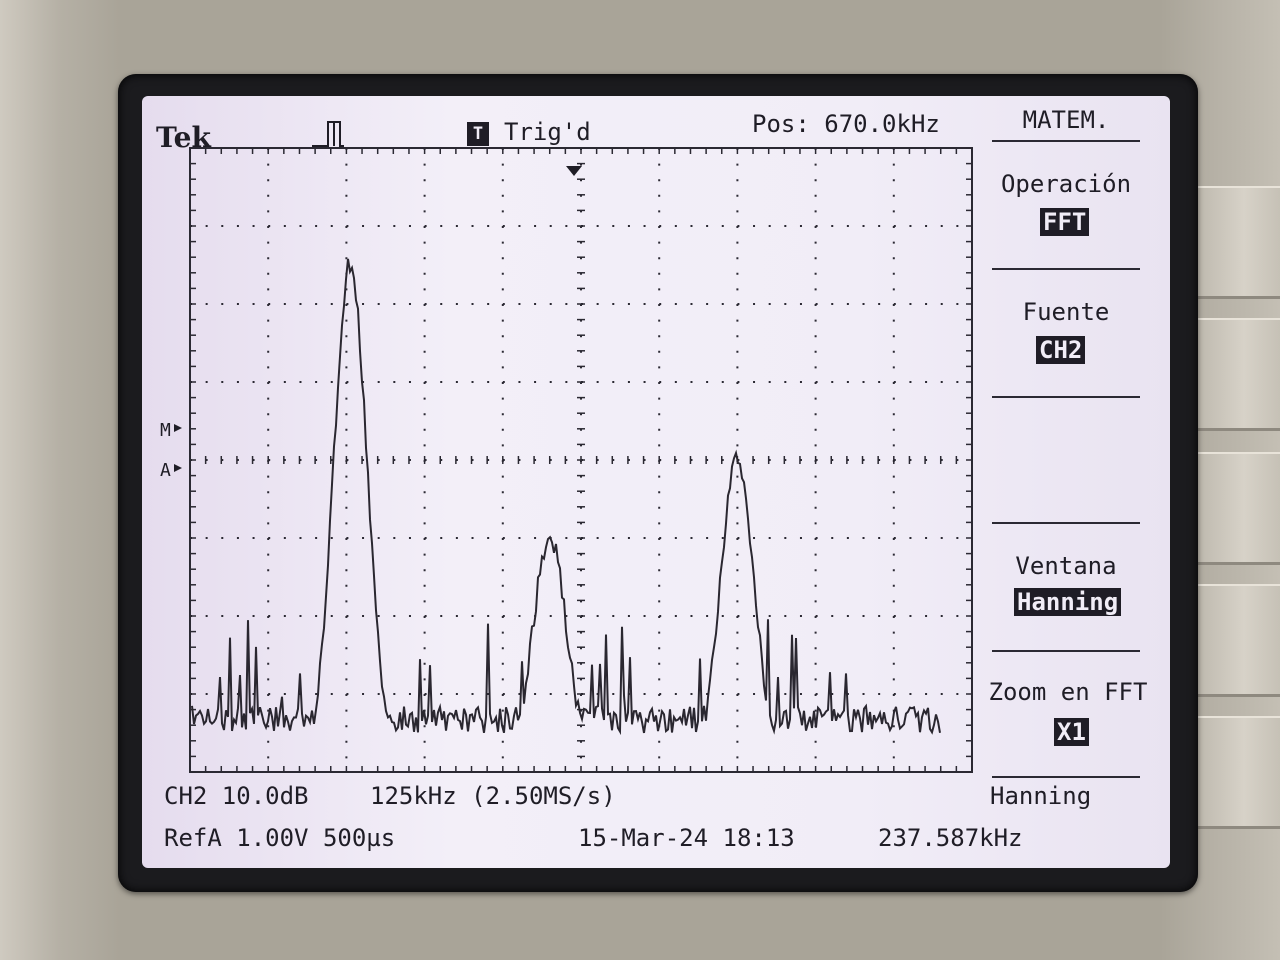  Describe the element at coordinates (1066, 312) in the screenshot. I see `source-label: Fuente` at that location.